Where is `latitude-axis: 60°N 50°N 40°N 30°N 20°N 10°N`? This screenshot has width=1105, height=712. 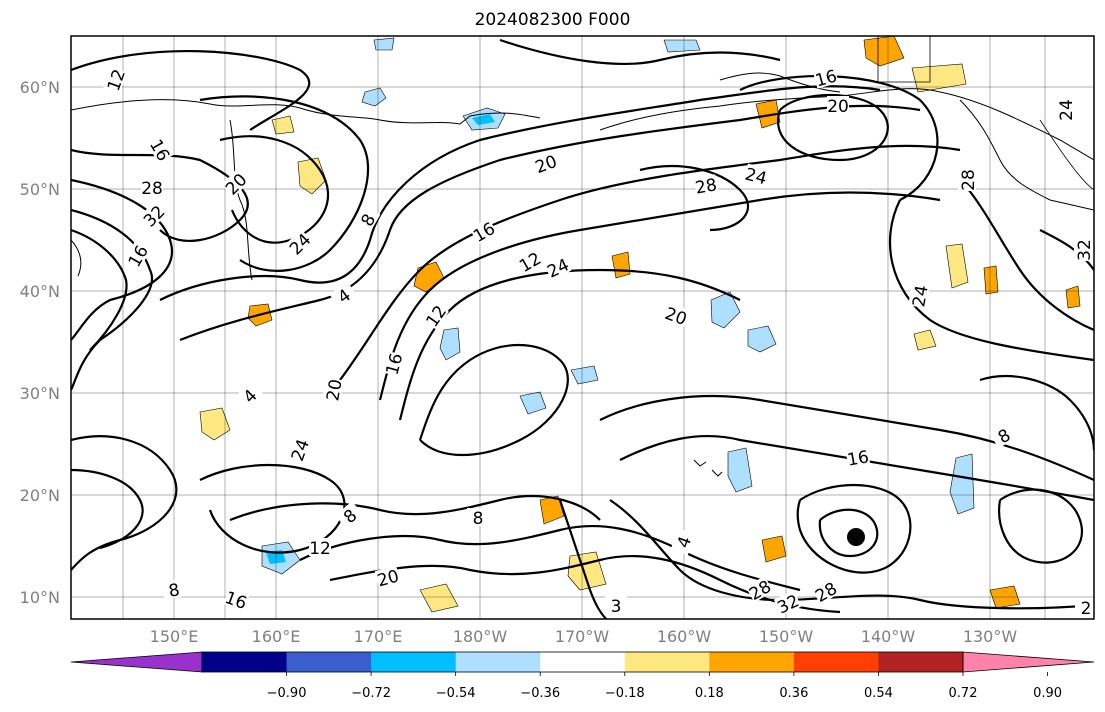 latitude-axis: 60°N 50°N 40°N 30°N 20°N 10°N is located at coordinates (40, 342).